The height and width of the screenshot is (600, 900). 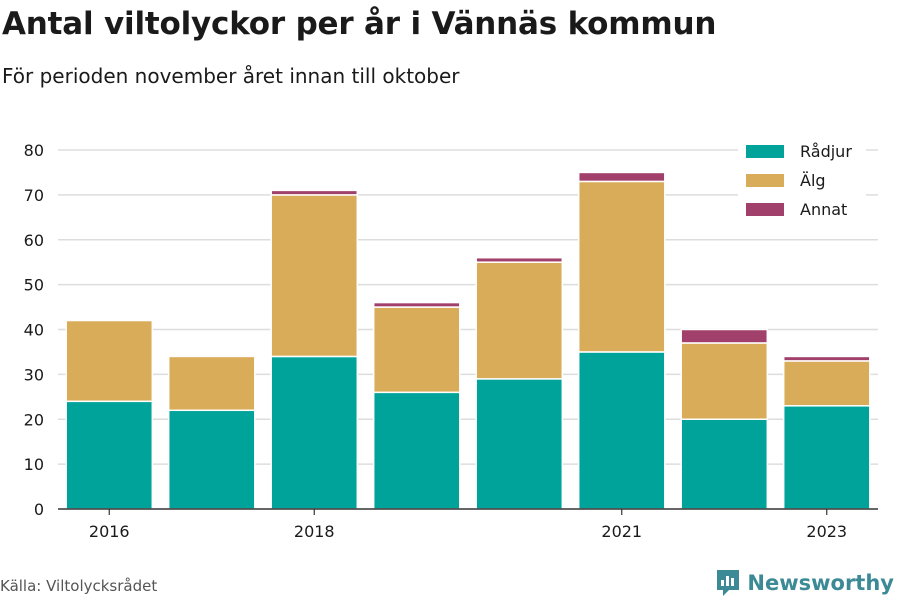 I want to click on x-tick-label-2018: 2018, so click(x=314, y=531).